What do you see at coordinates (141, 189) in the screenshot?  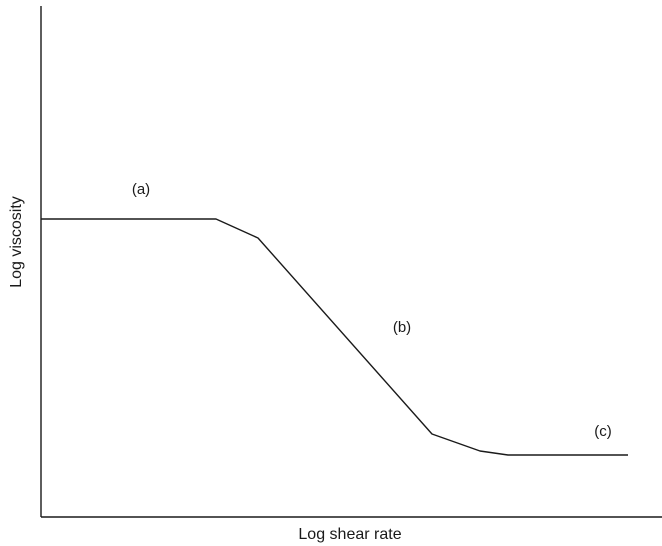 I see `region-label-a: (a)` at bounding box center [141, 189].